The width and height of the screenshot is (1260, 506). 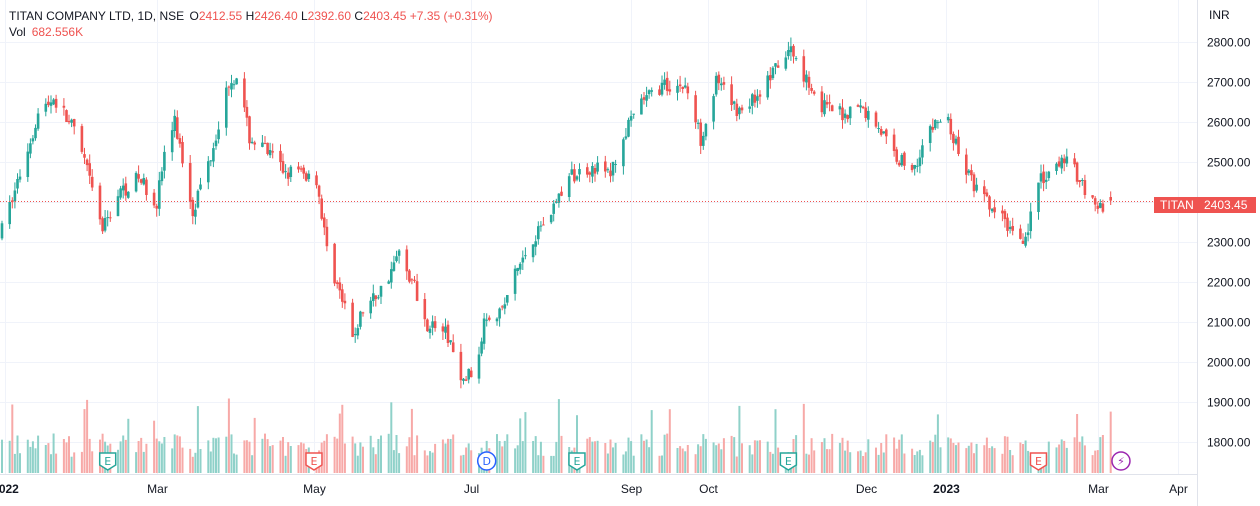 I want to click on event-markers: E E D E E E ⚡, so click(x=614, y=461).